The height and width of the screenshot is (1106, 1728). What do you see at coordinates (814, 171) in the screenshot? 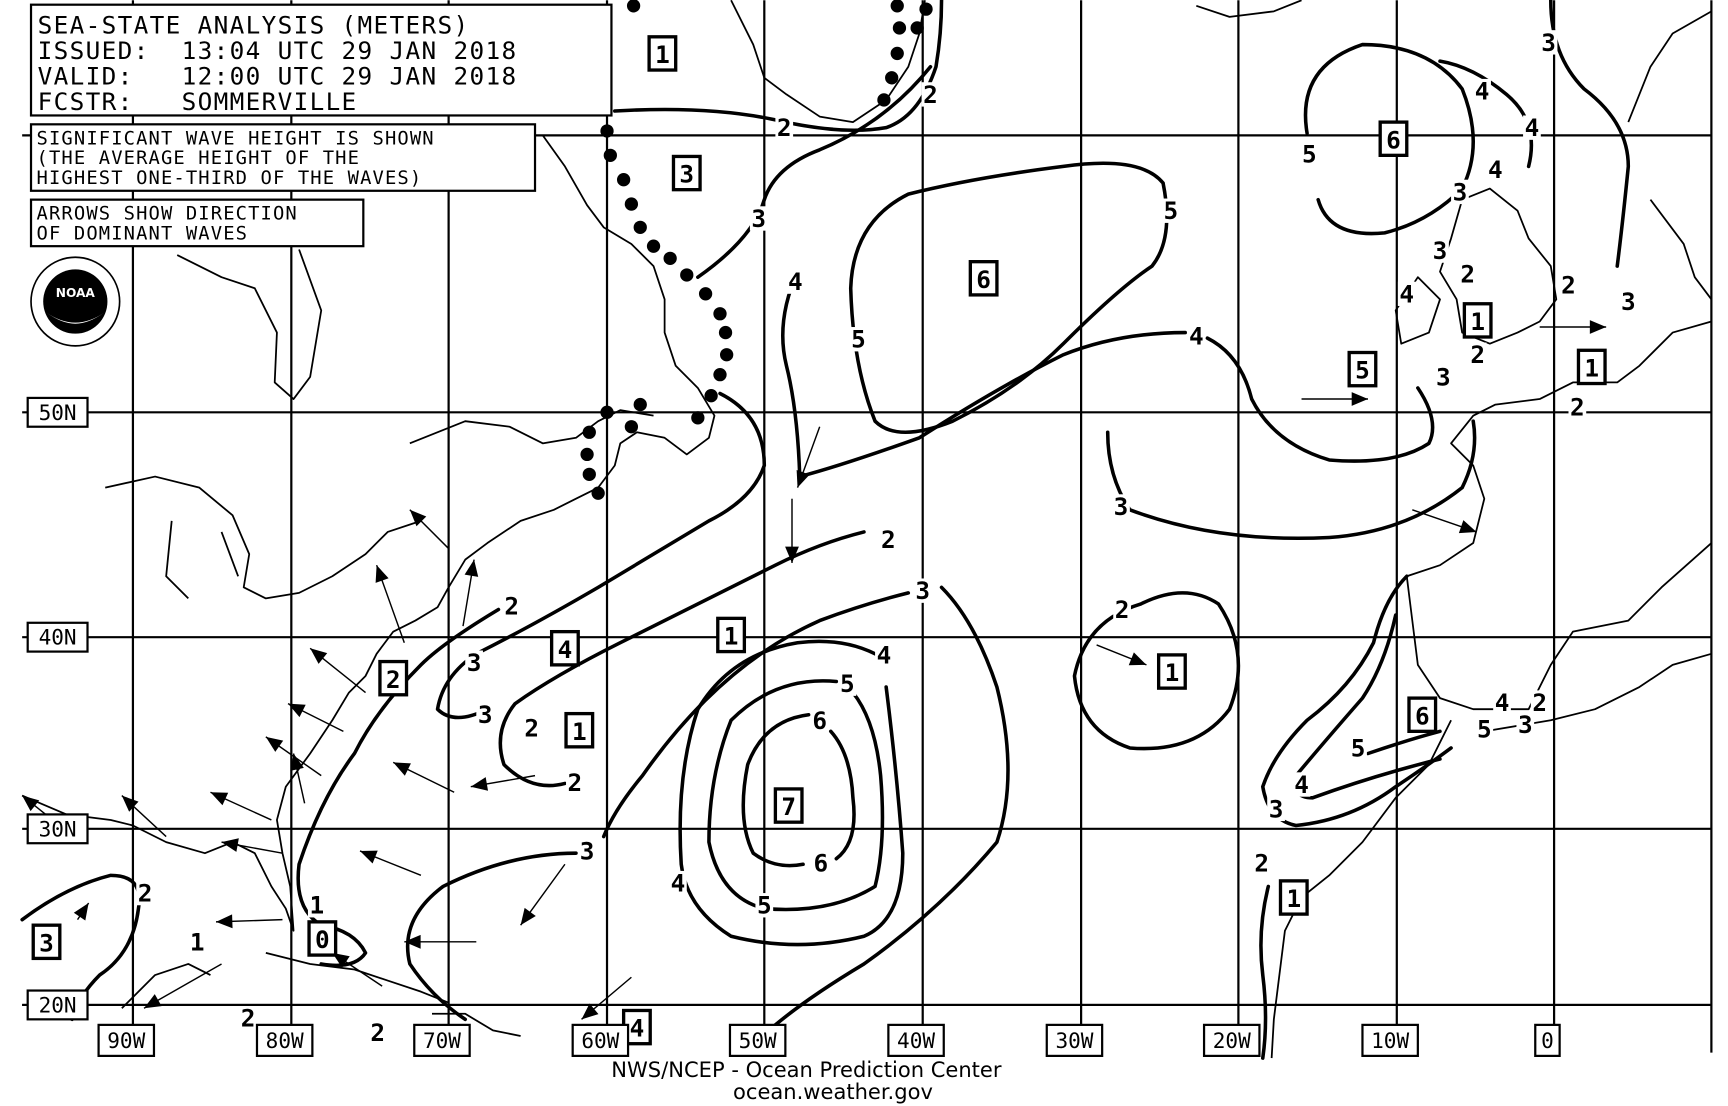
I see `contour-3-labrador` at bounding box center [814, 171].